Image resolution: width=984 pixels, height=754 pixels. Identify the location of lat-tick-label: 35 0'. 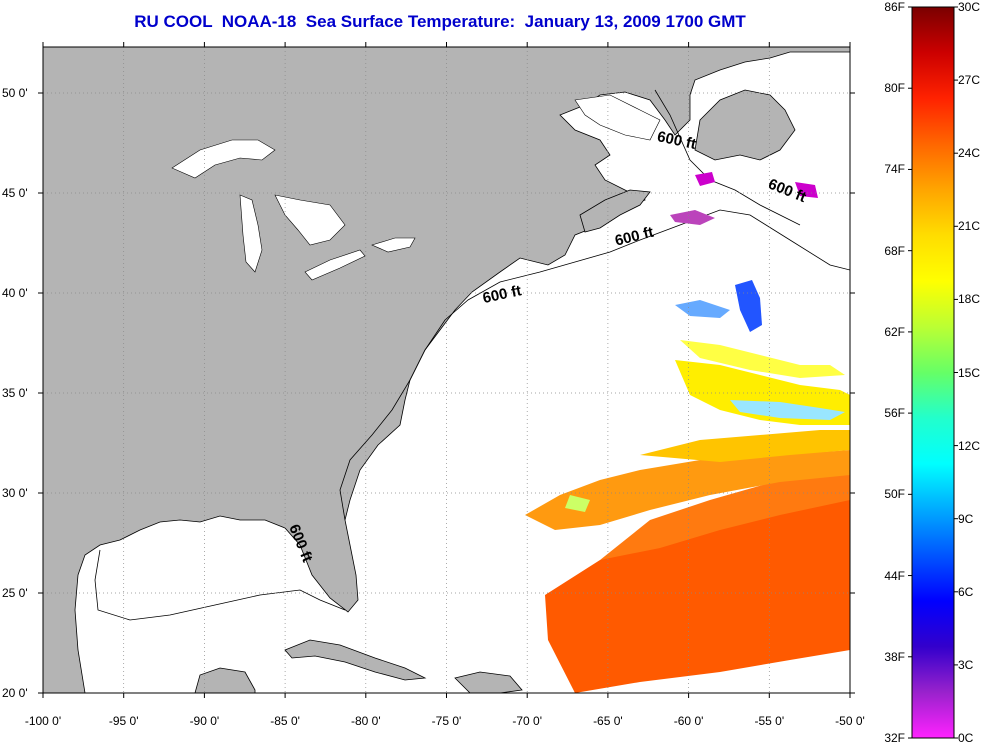
(15, 393).